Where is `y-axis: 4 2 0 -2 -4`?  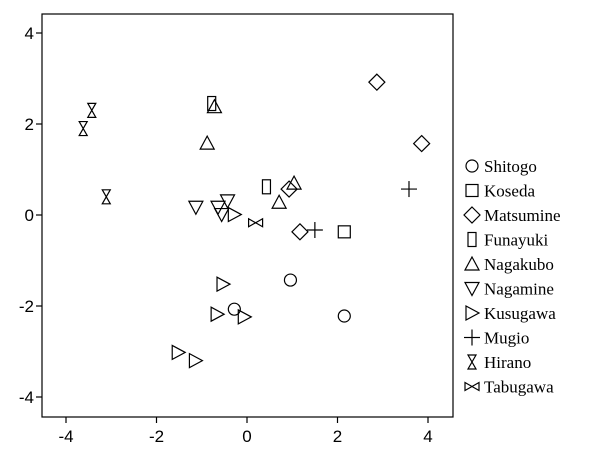 y-axis: 4 2 0 -2 -4 is located at coordinates (30, 215).